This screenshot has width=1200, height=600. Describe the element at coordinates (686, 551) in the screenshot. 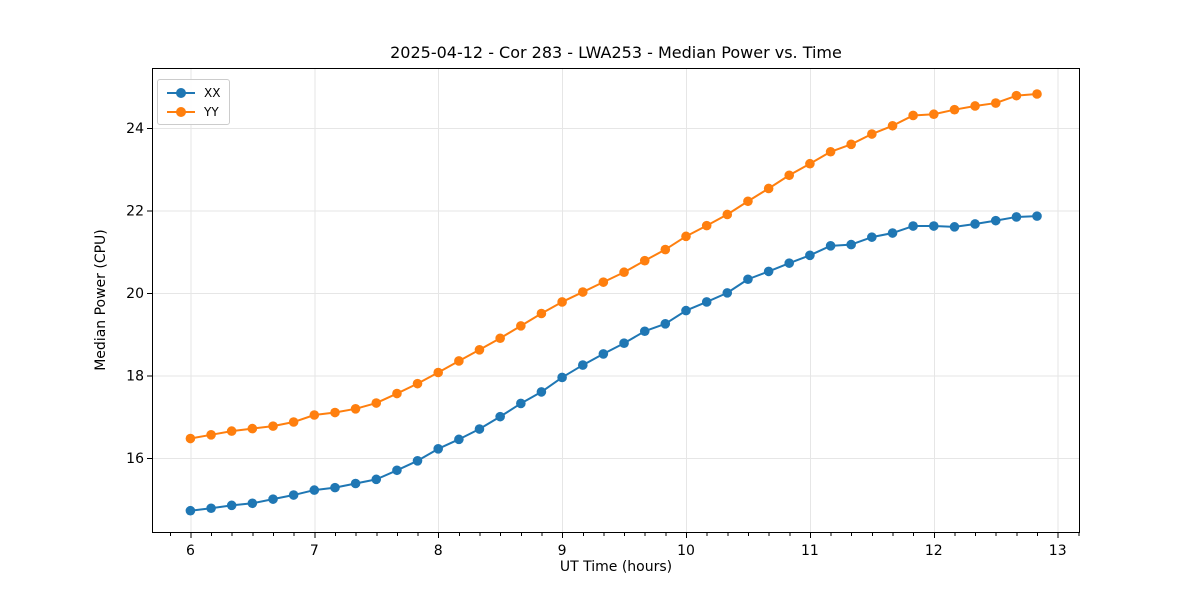

I see `x-tick-label: 10` at that location.